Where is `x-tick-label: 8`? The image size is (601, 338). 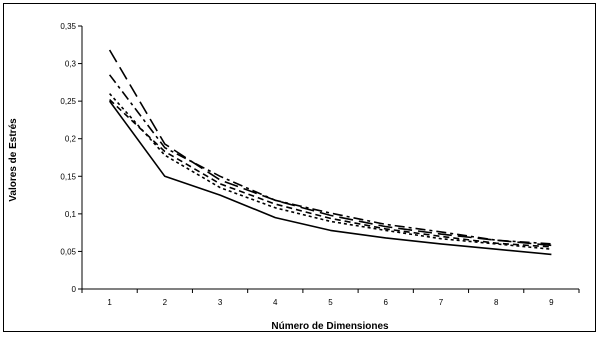 x-tick-label: 8 is located at coordinates (496, 302).